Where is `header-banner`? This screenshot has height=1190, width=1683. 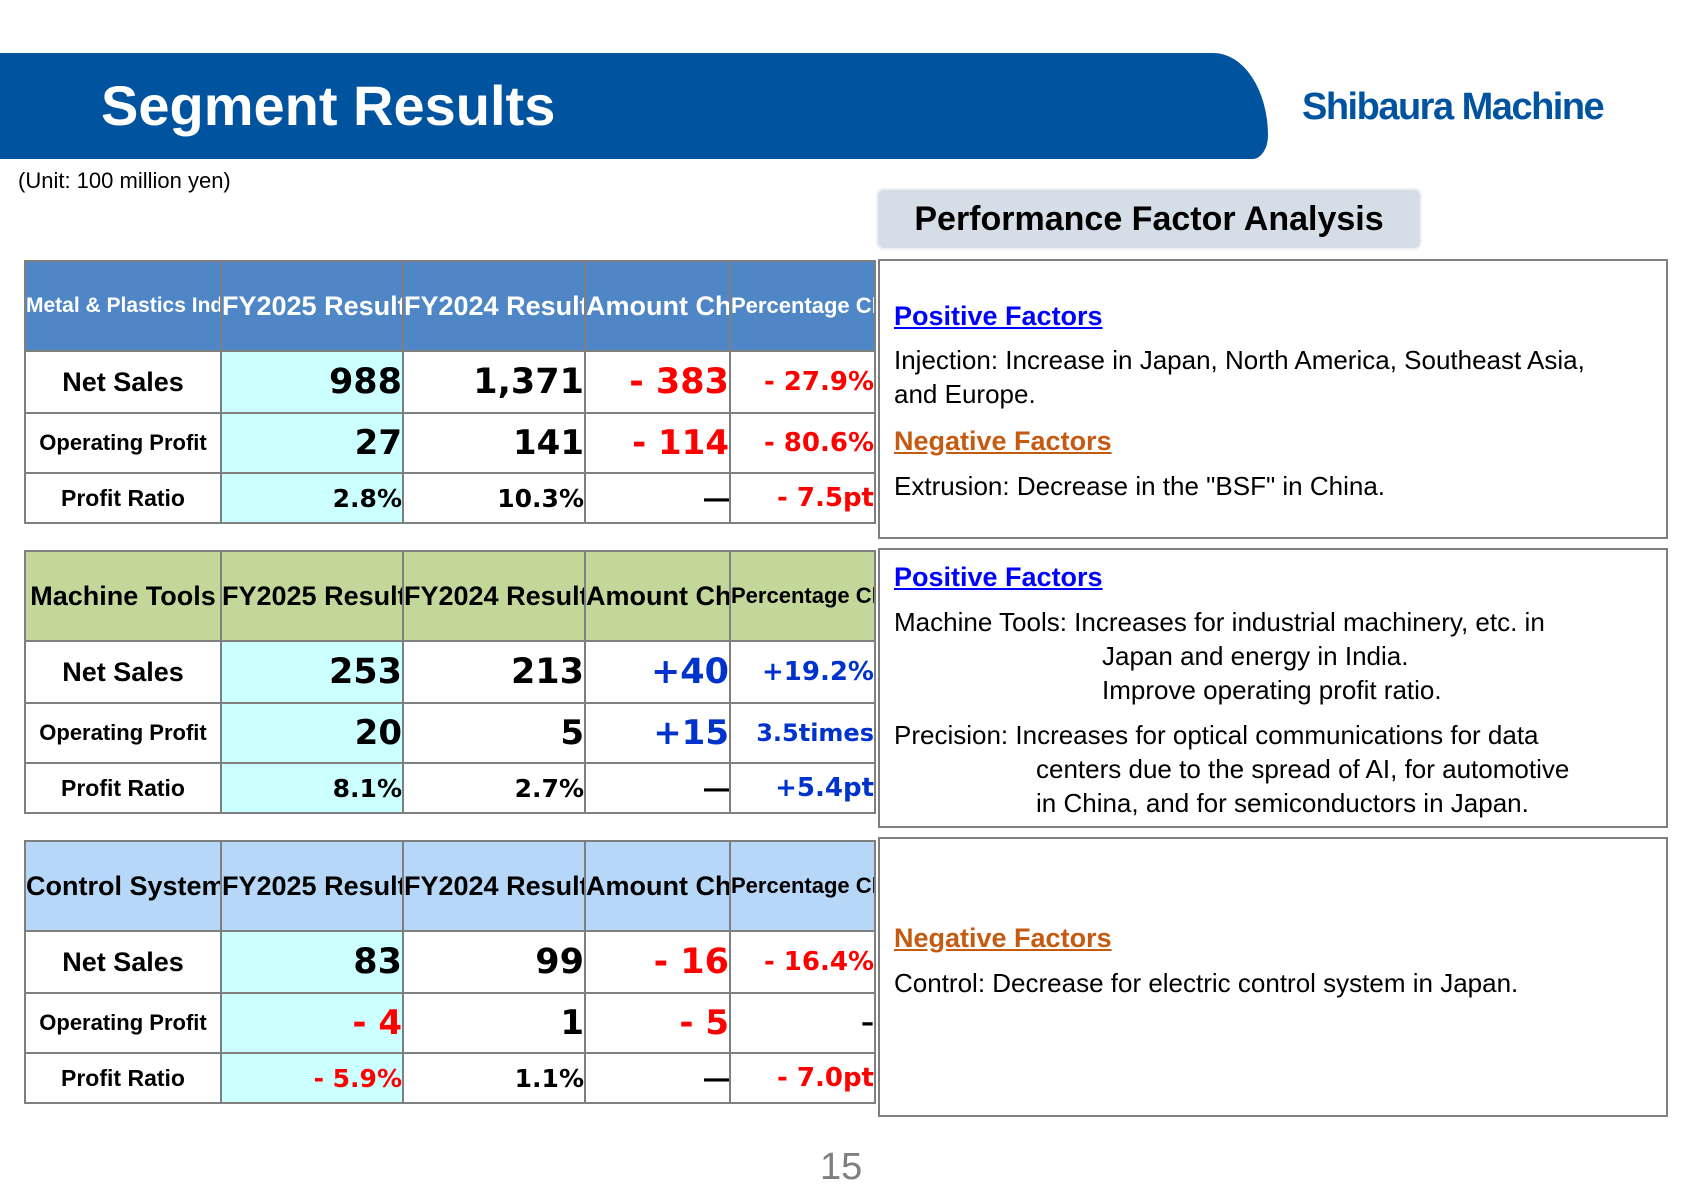
header-banner is located at coordinates (634, 106).